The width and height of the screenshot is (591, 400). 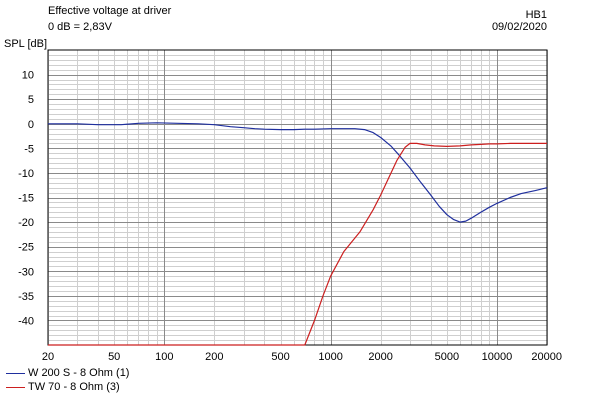 I want to click on x-tick-label: 10000, so click(x=497, y=357).